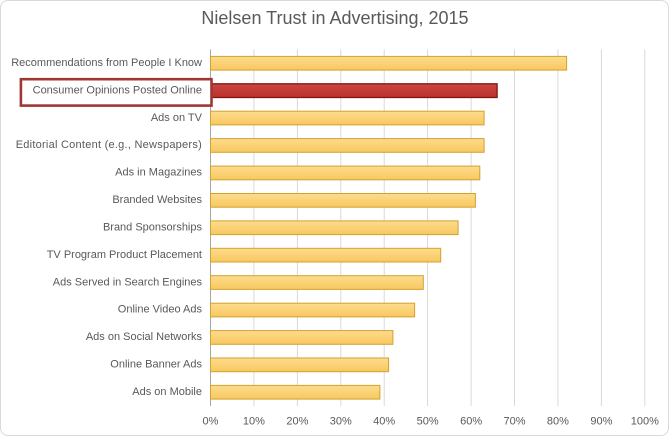 The height and width of the screenshot is (436, 669). I want to click on svg-text: Online Video Ads, so click(160, 310).